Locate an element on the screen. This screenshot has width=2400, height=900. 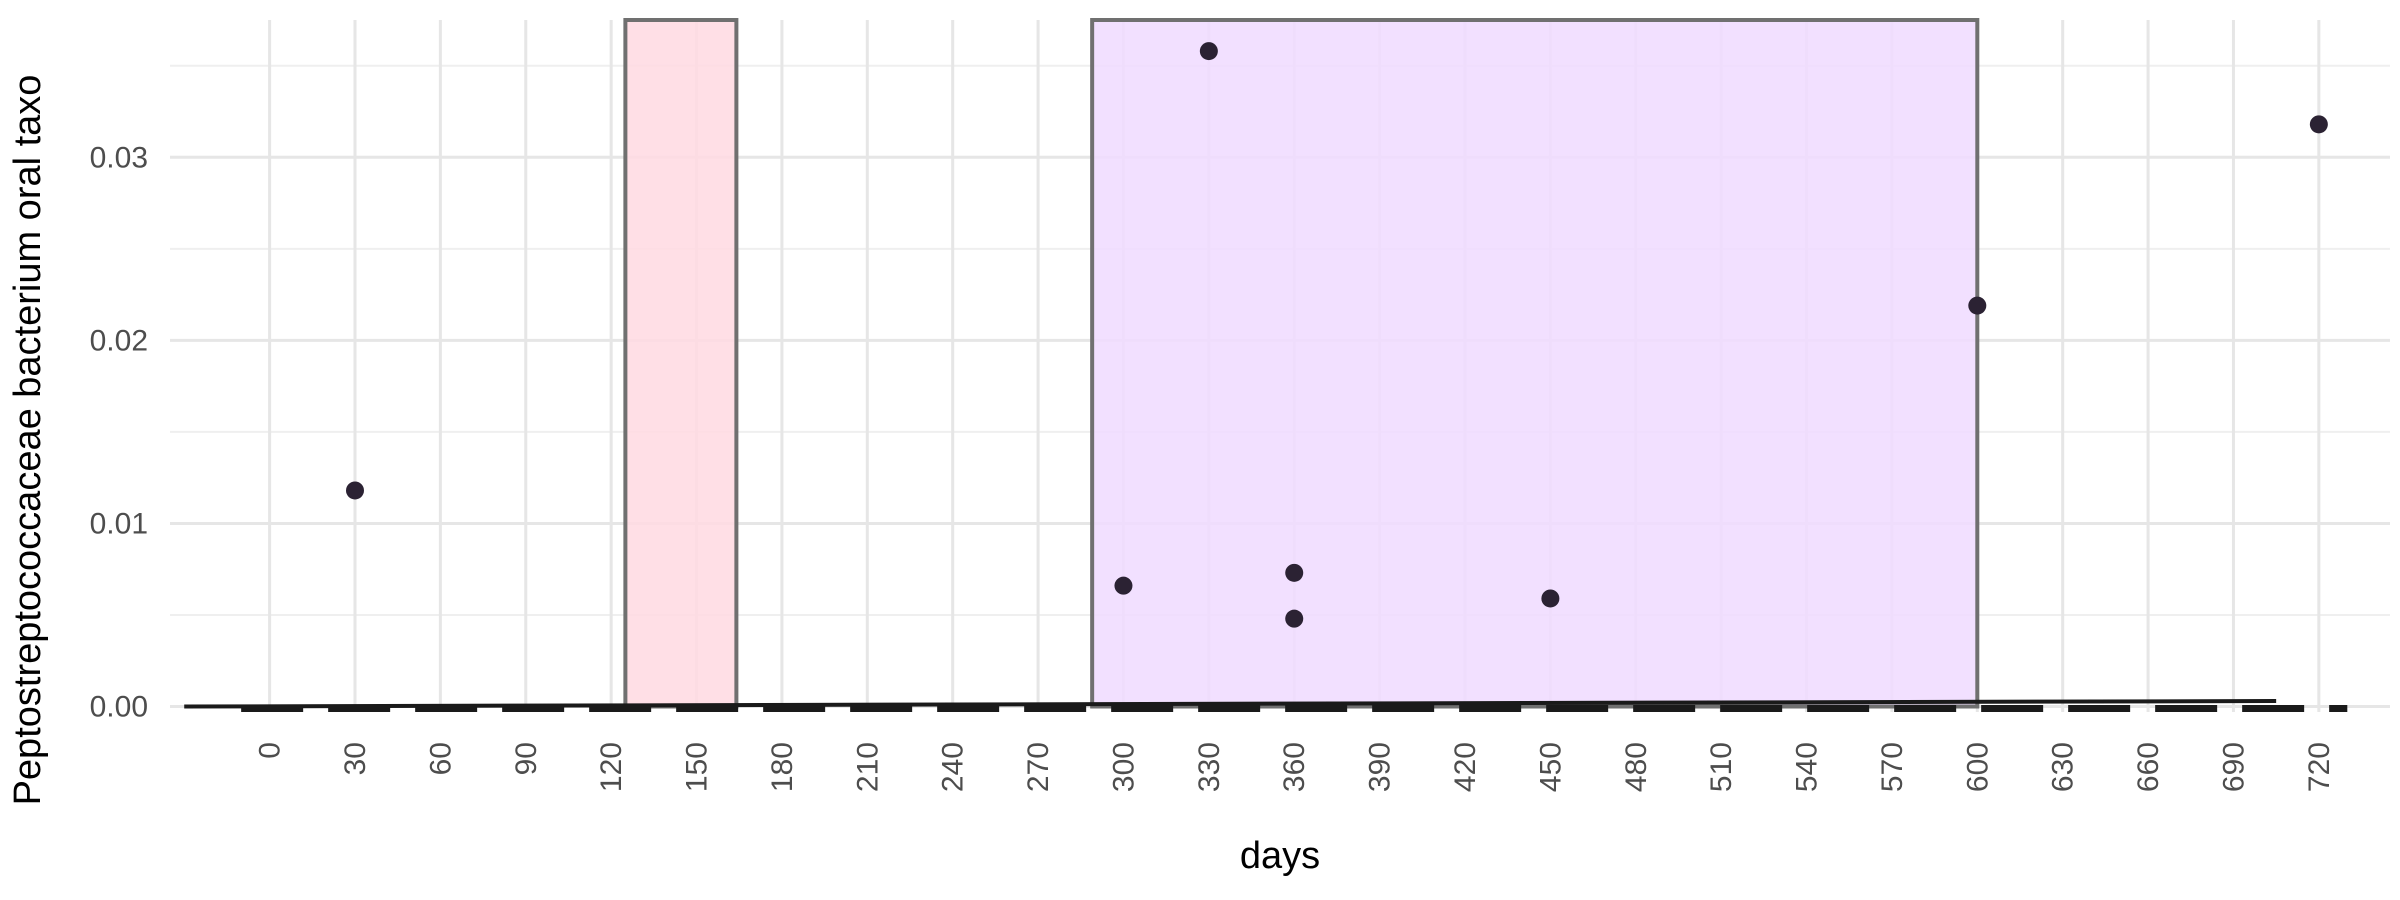
x-tick-label: 480 is located at coordinates (1636, 767).